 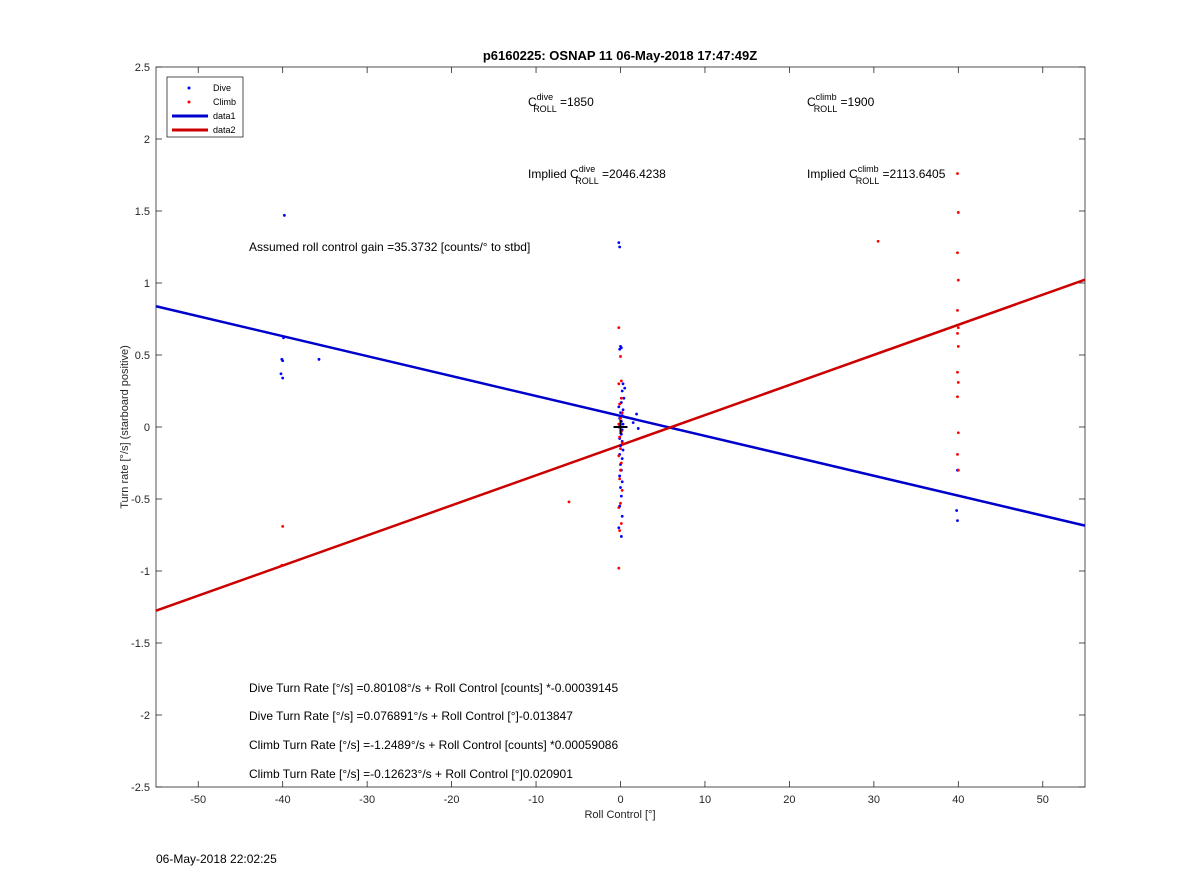 What do you see at coordinates (145, 572) in the screenshot?
I see `y-tick-label: -1` at bounding box center [145, 572].